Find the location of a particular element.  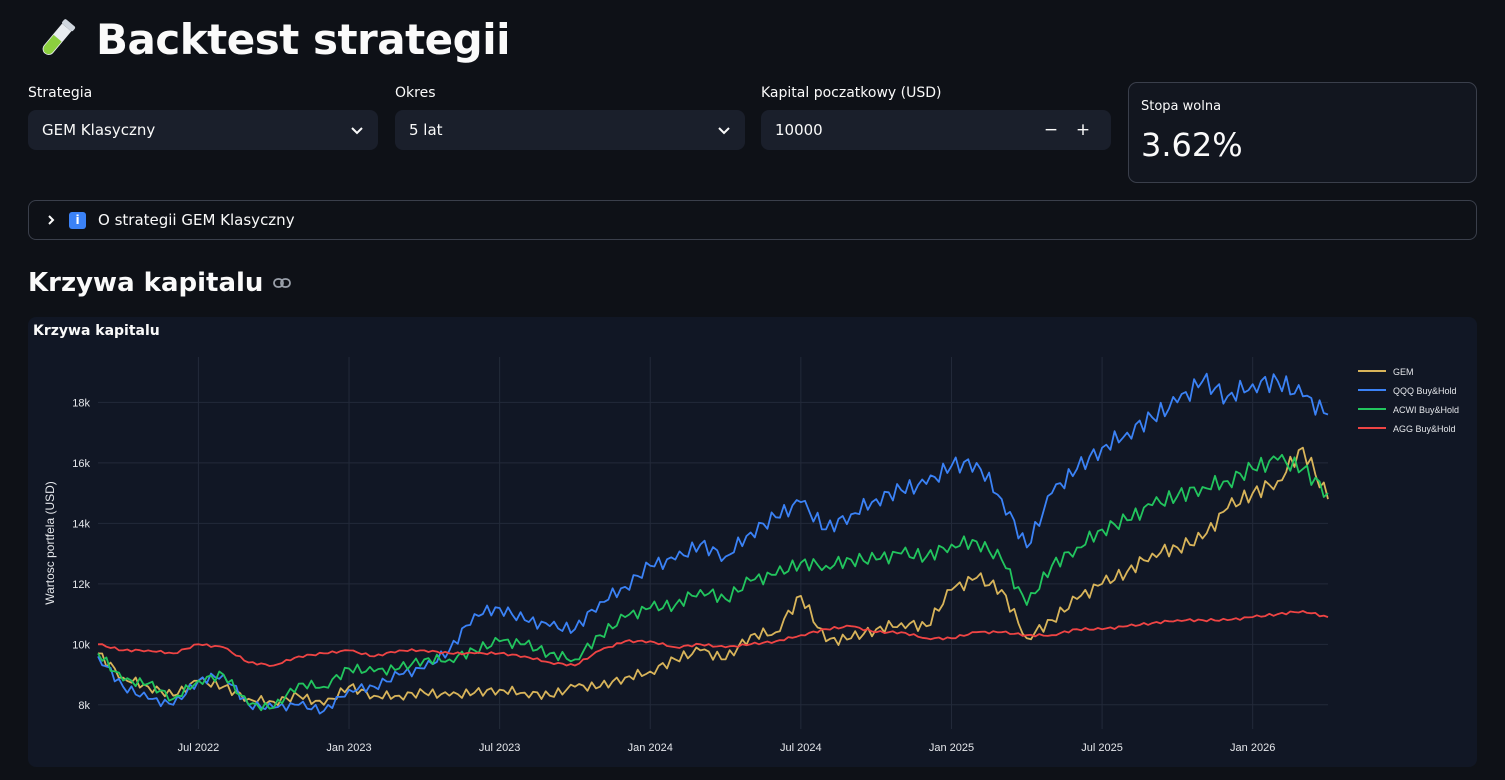

series-line-agg-buy-hold is located at coordinates (713, 638).